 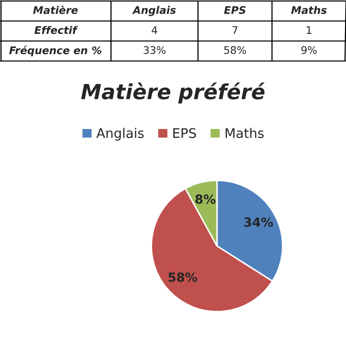 What do you see at coordinates (184, 133) in the screenshot?
I see `legend-label: EPS` at bounding box center [184, 133].